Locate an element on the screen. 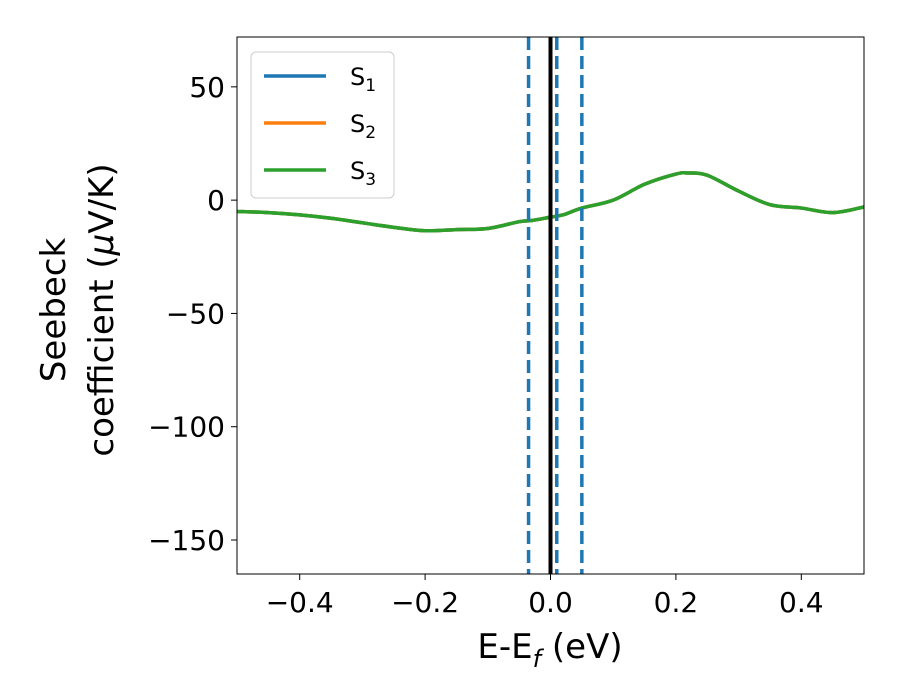  y-tick-label: 0 is located at coordinates (216, 200).